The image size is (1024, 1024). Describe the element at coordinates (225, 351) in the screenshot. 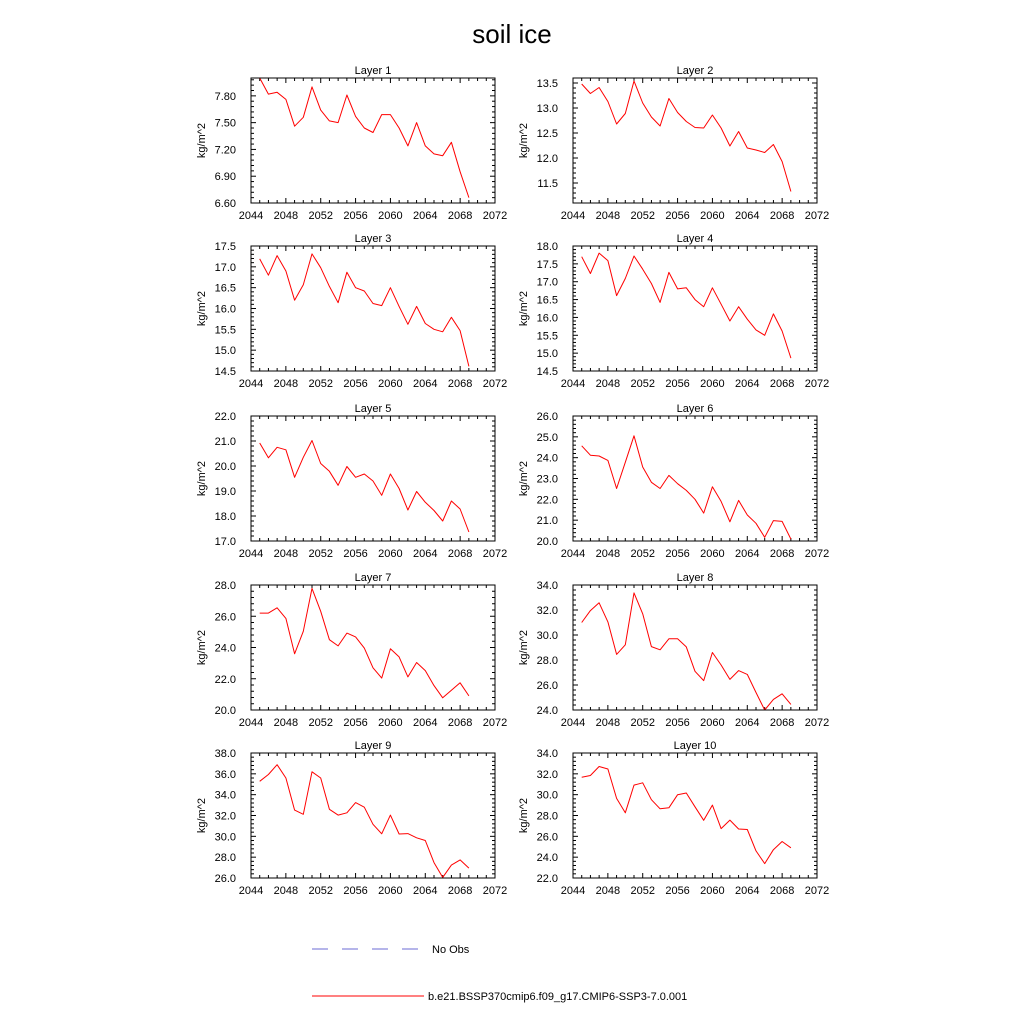

I see `y-tick-label: 15.0` at that location.